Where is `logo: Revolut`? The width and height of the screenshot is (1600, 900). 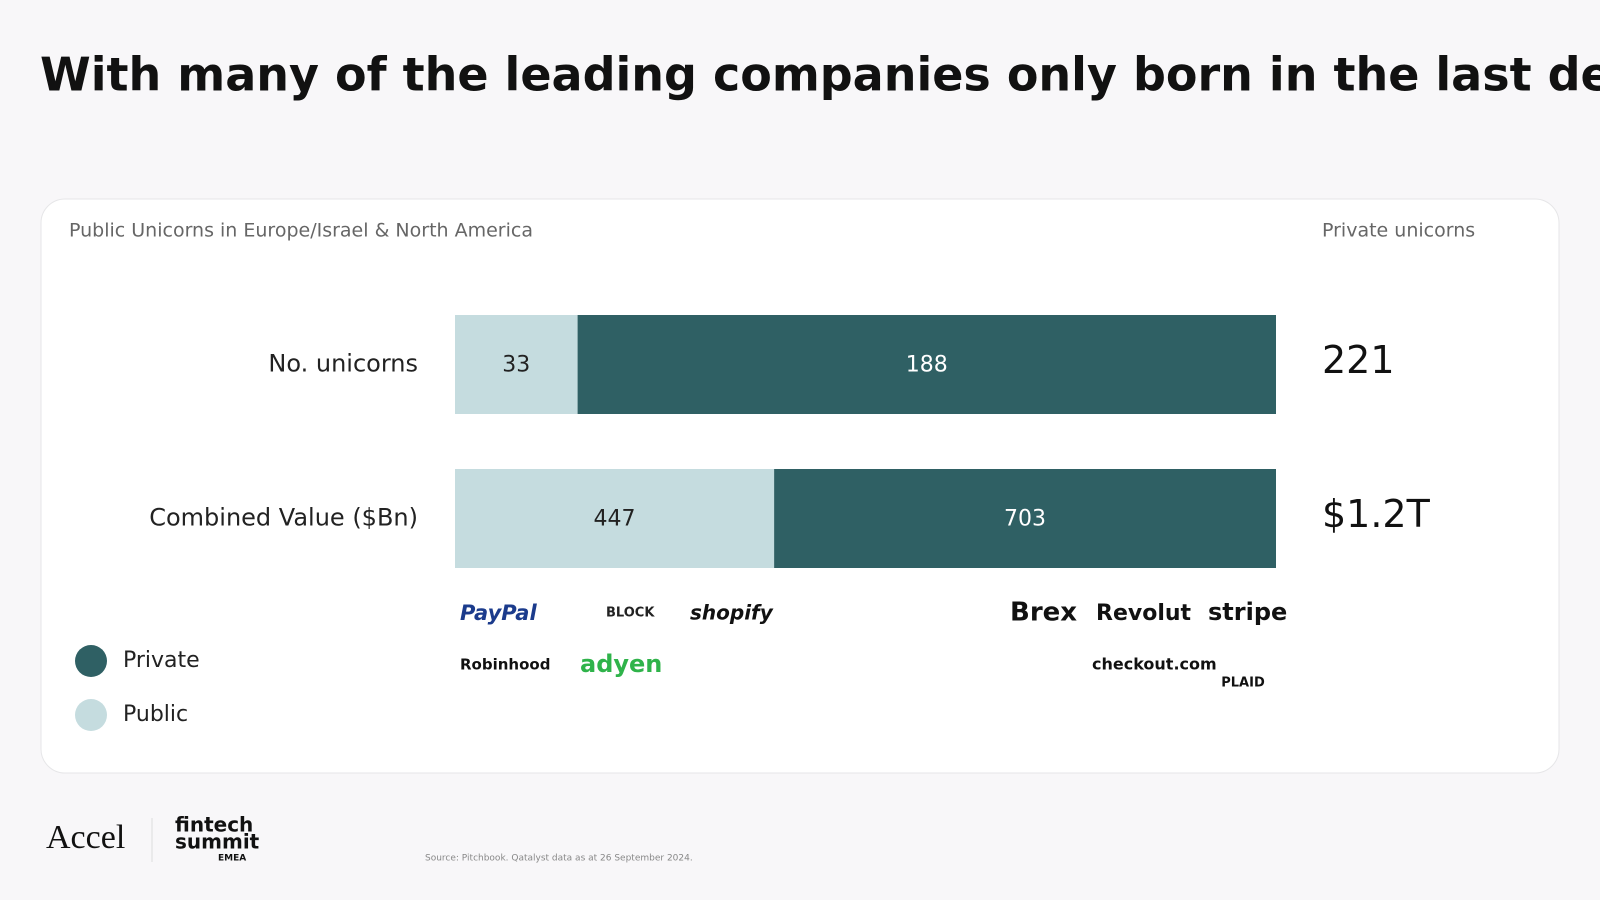
logo: Revolut is located at coordinates (1144, 613).